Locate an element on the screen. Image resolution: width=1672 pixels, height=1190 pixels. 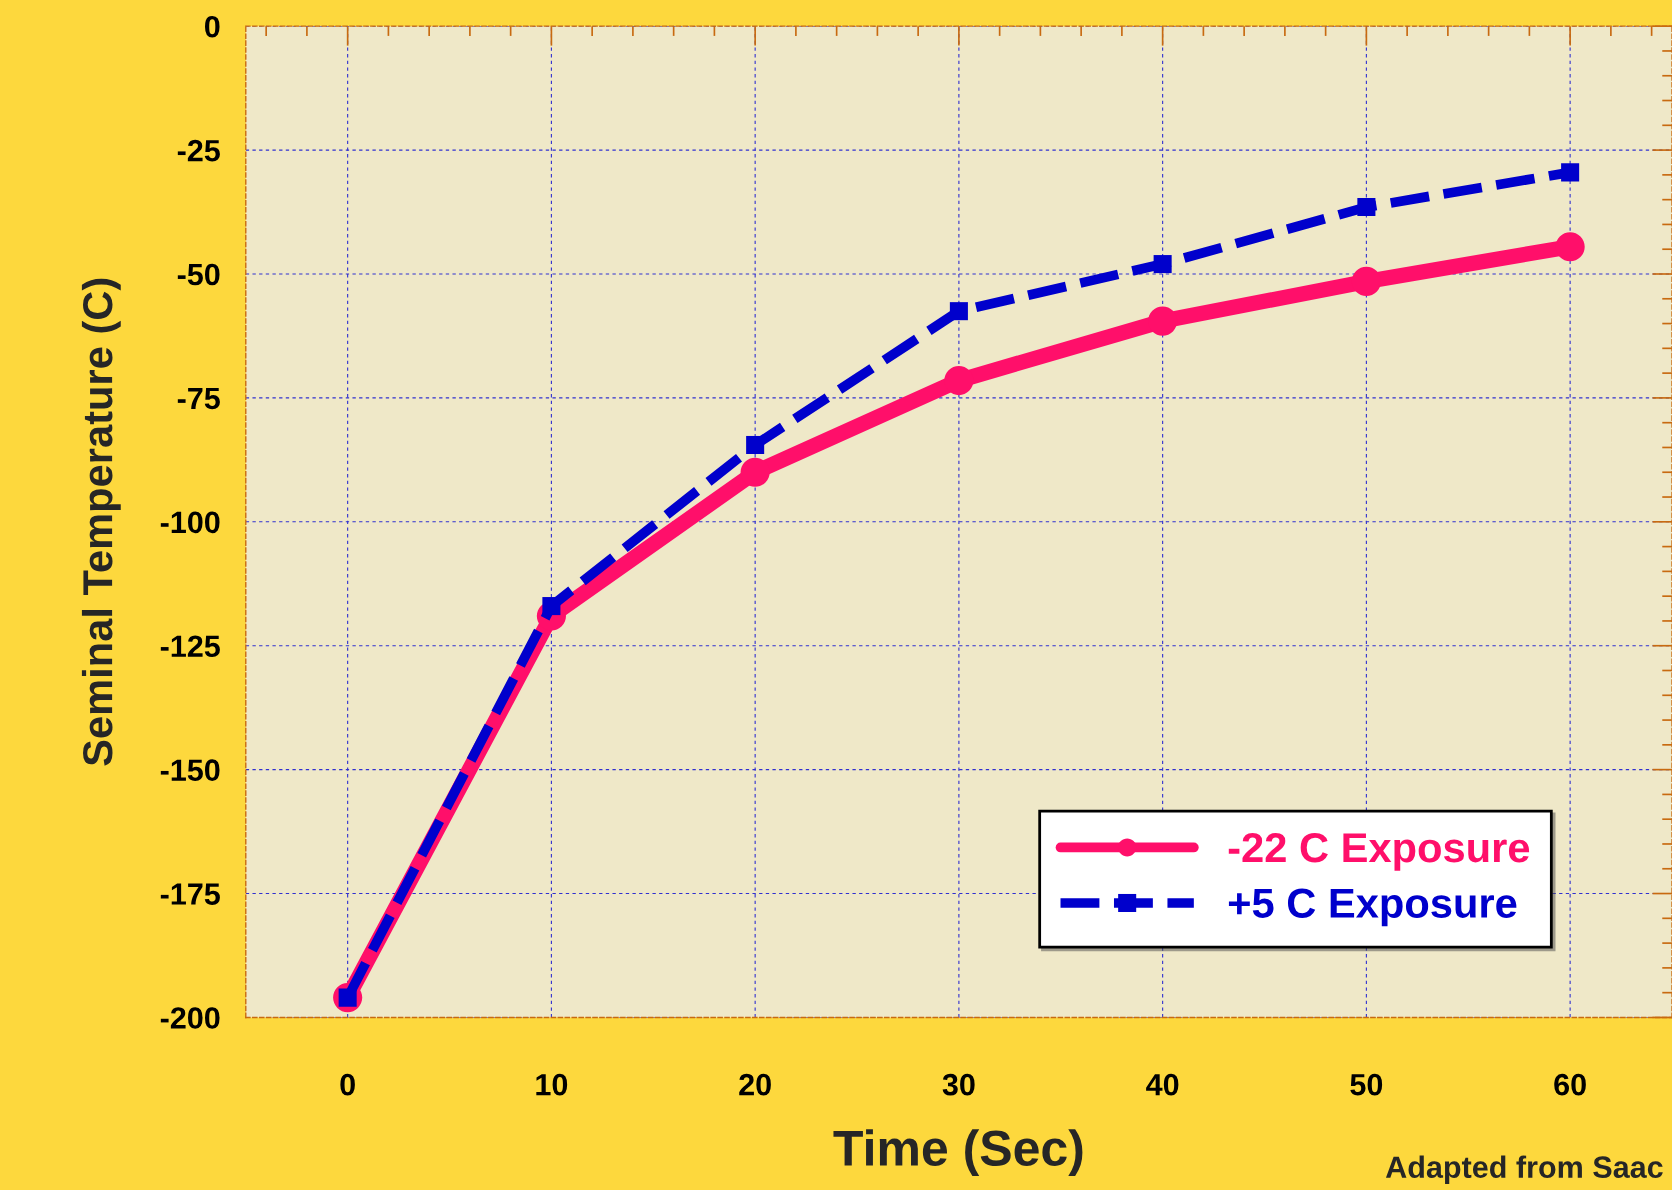
y-tick-label: -125 is located at coordinates (190, 646).